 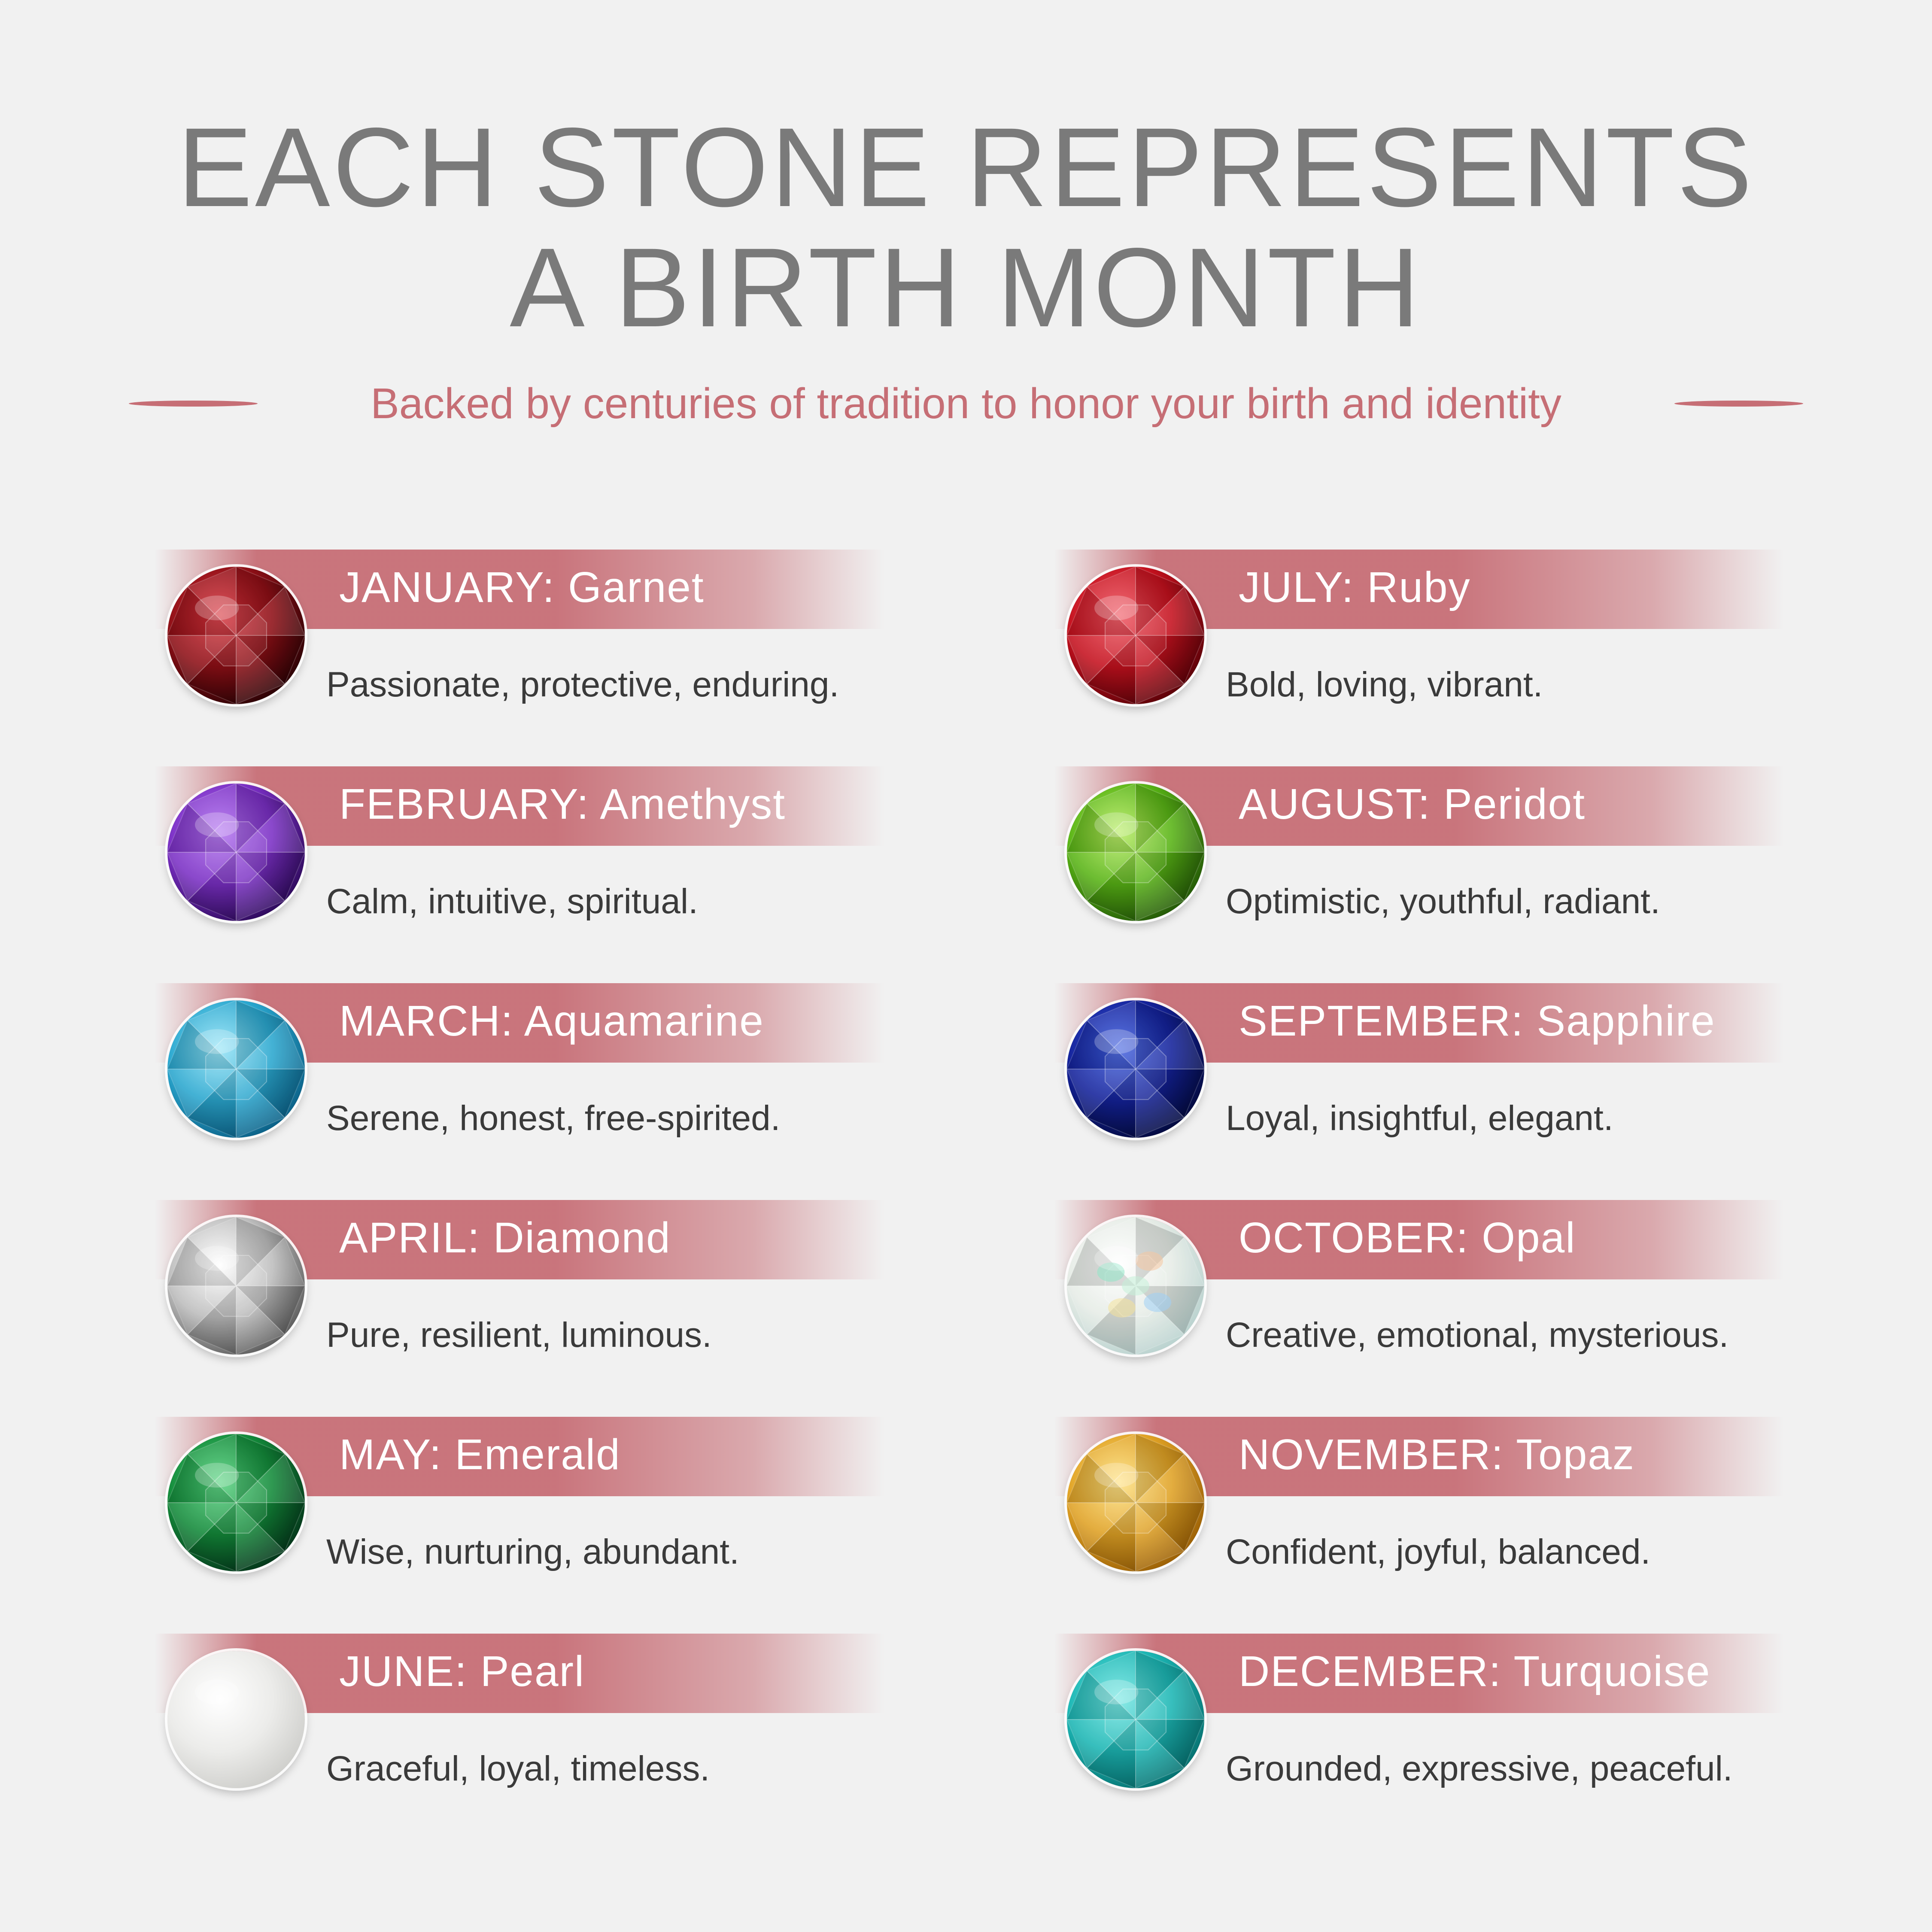 I want to click on stone-item-july: JULY: Ruby Bold, loving, vibrant., so click(x=1421, y=658).